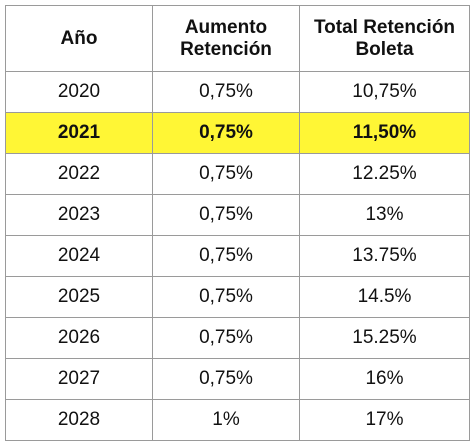 The width and height of the screenshot is (474, 446). Describe the element at coordinates (79, 379) in the screenshot. I see `cell-year: 2027` at that location.